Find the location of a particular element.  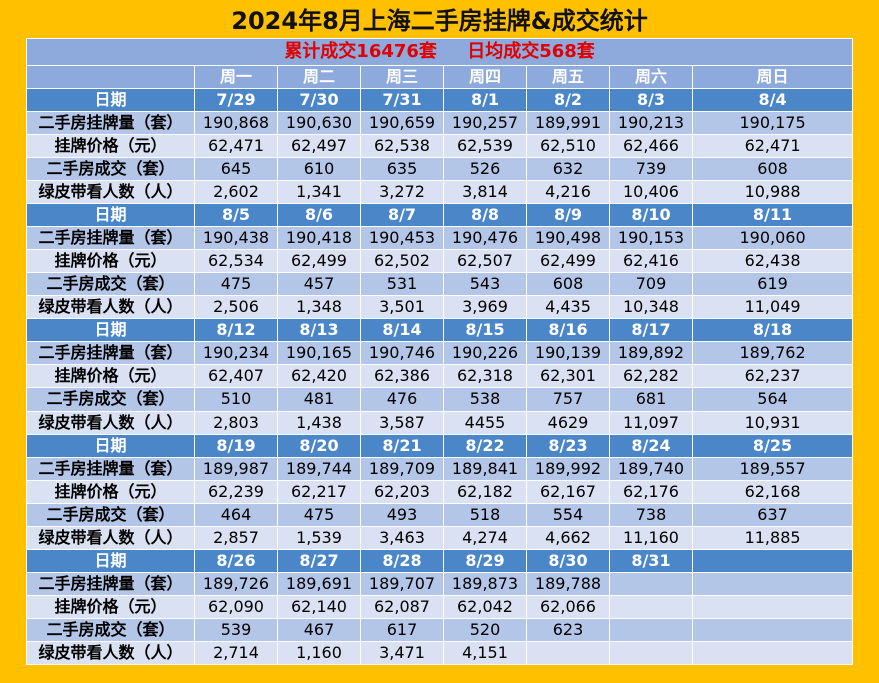

value-cell: 4,662 is located at coordinates (568, 537).